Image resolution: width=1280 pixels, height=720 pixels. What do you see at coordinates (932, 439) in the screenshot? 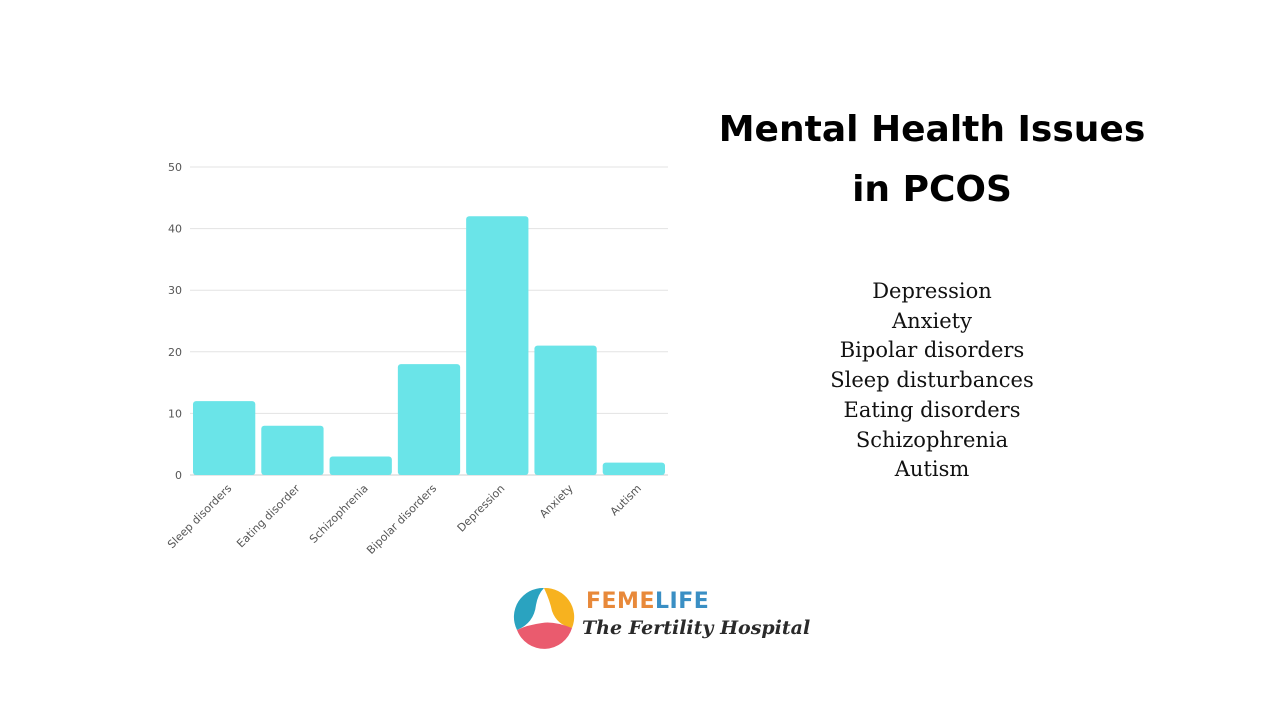
I see `issue-item: Schizophrenia` at bounding box center [932, 439].